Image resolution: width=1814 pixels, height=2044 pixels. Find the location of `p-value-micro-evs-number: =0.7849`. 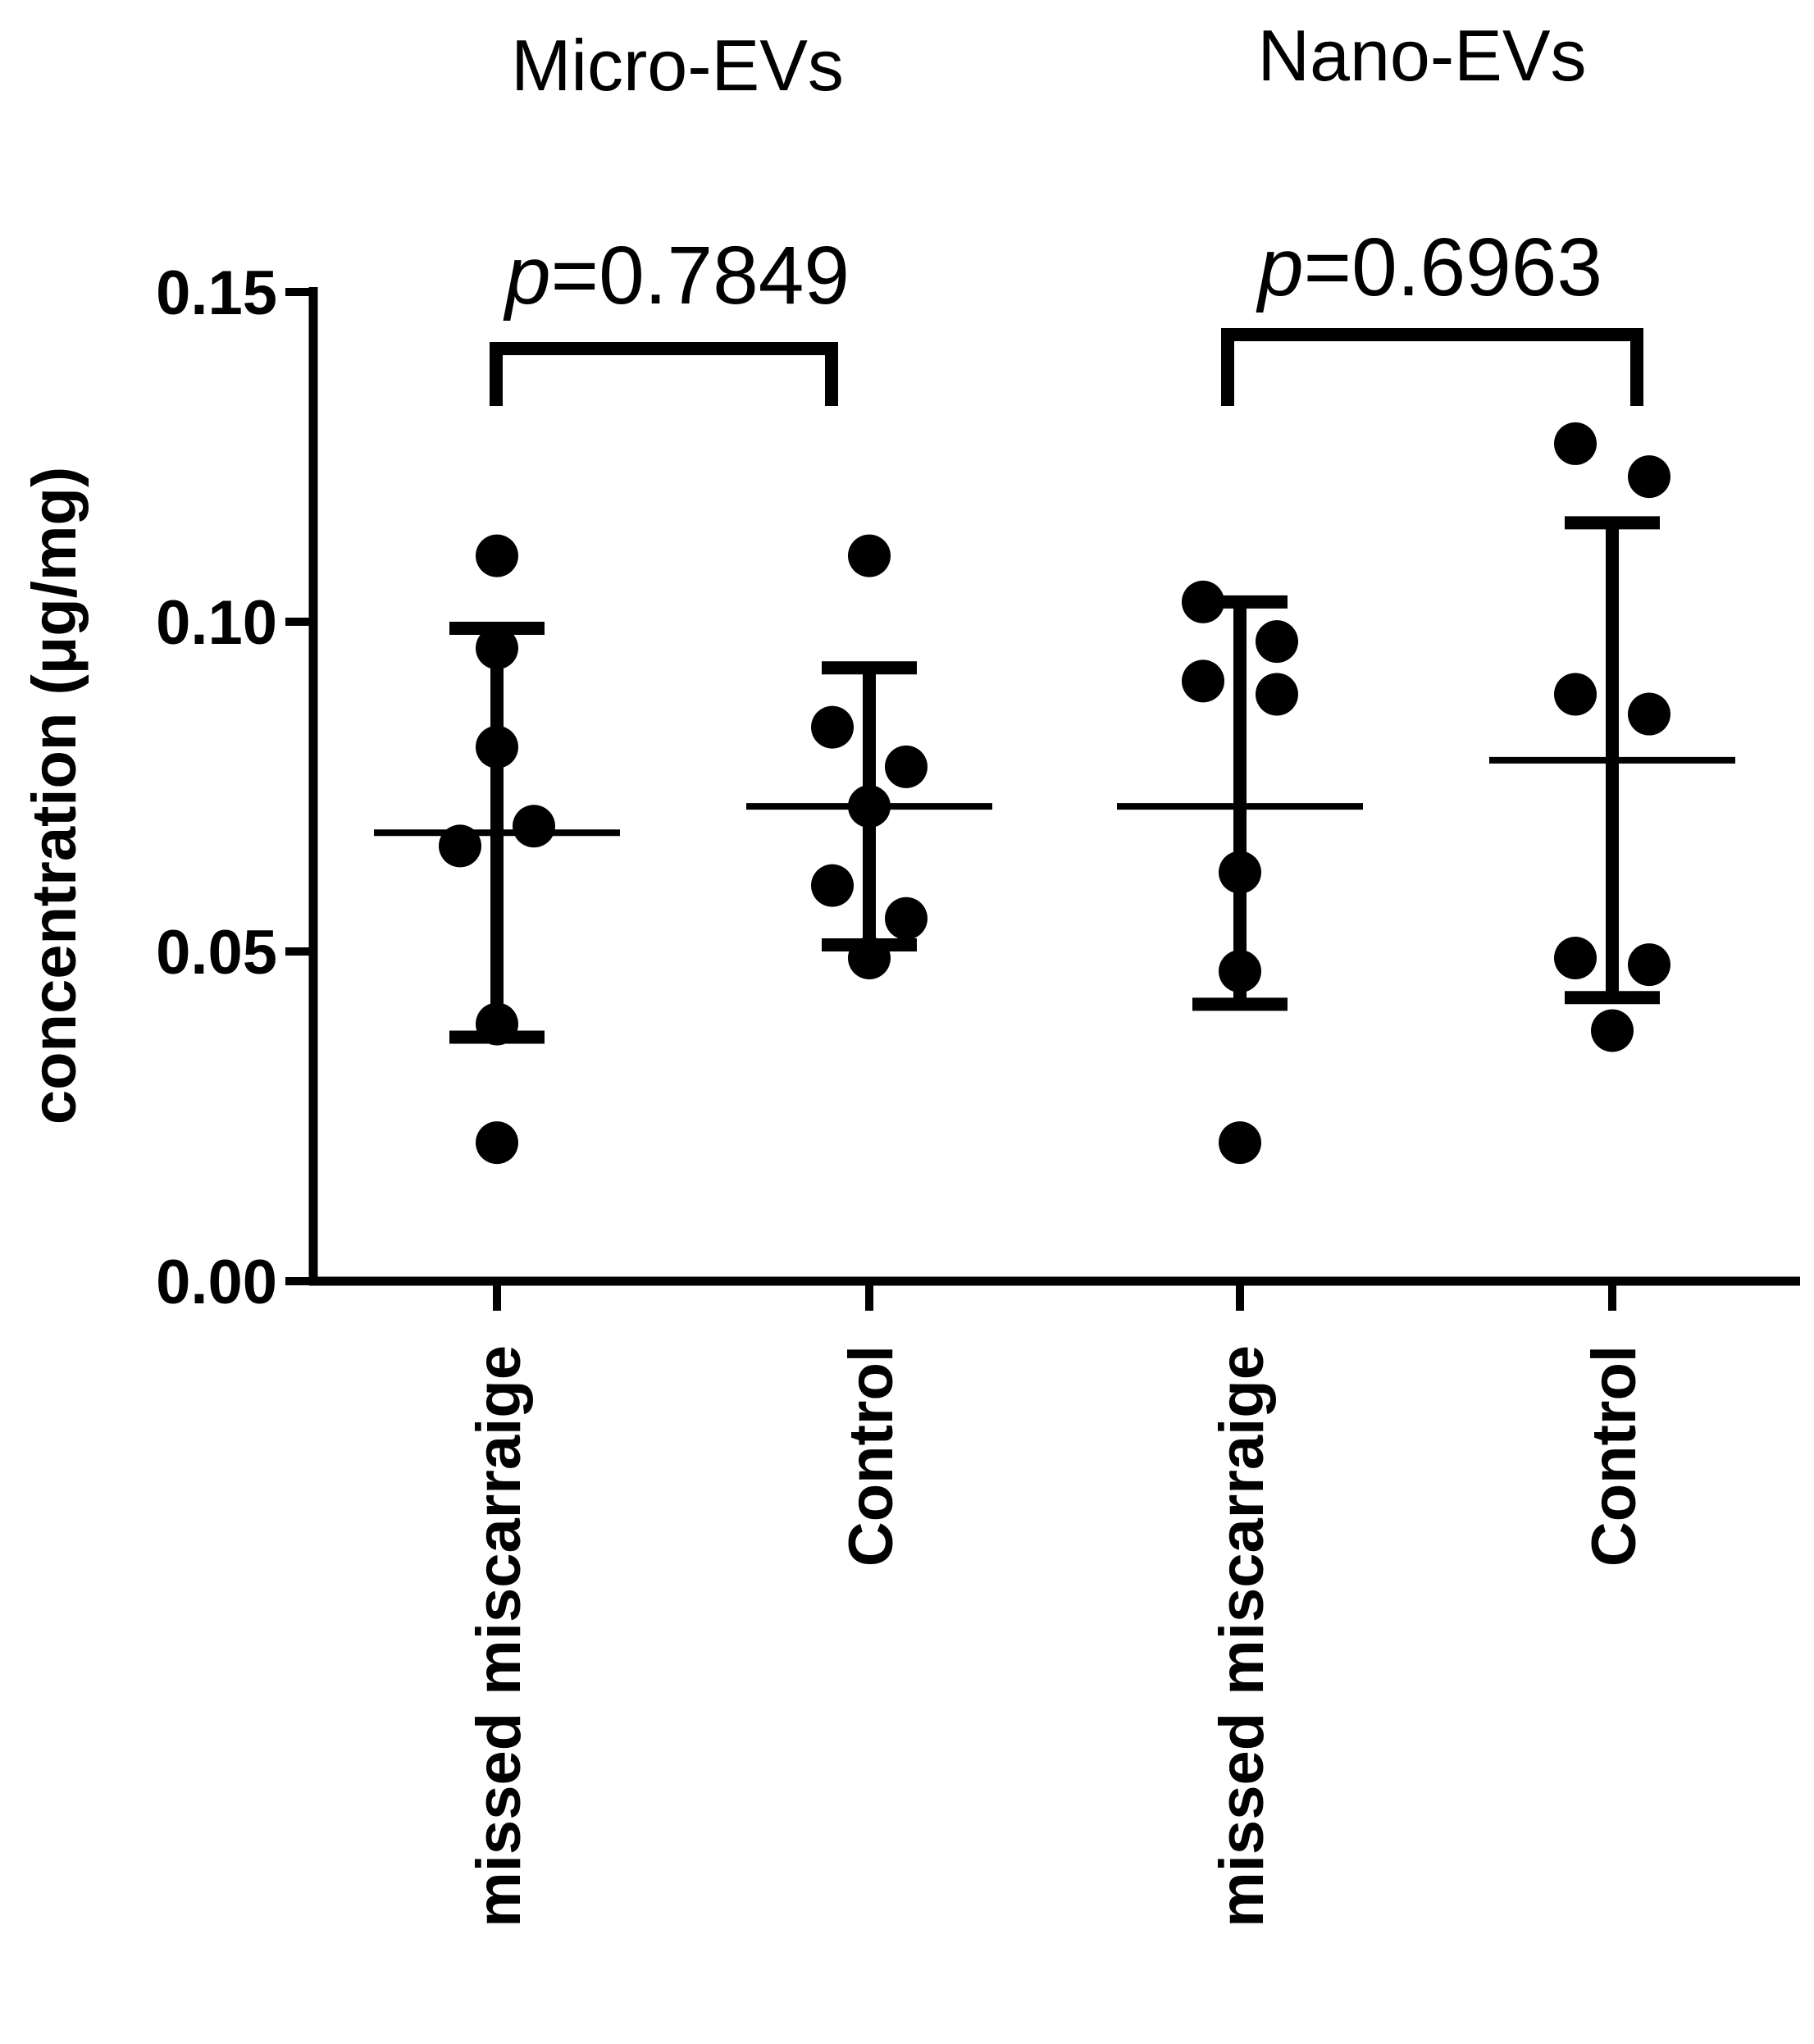

p-value-micro-evs-number: =0.7849 is located at coordinates (701, 276).